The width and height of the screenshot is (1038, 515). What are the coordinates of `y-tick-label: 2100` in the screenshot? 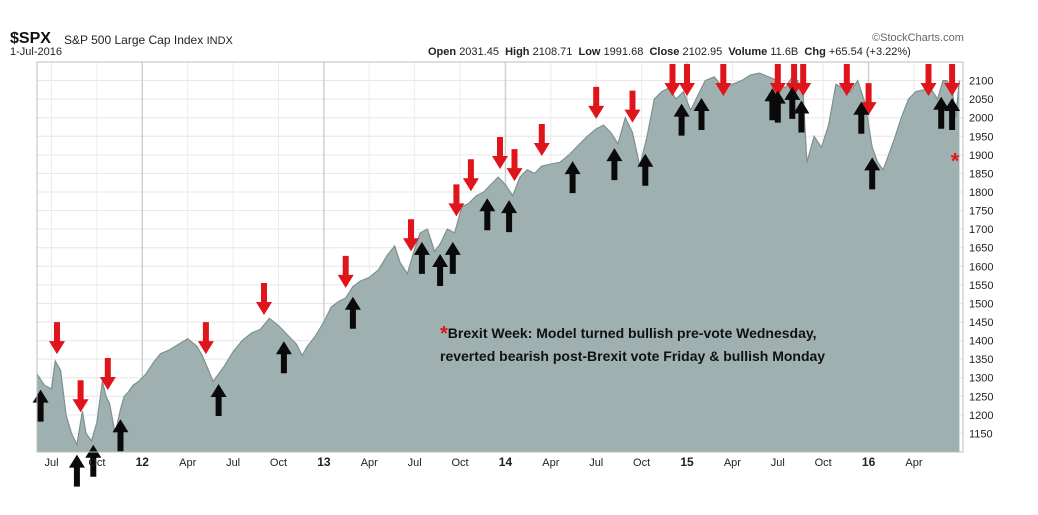 It's located at (981, 82).